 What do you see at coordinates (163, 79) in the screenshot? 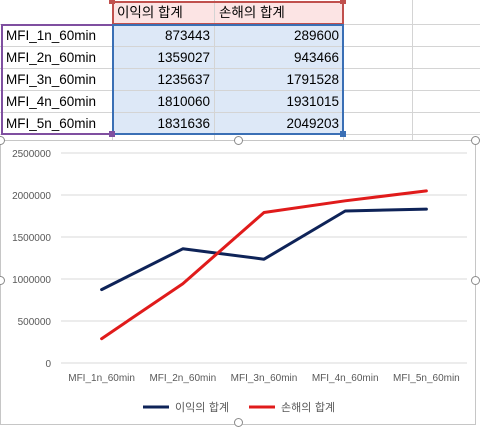
I see `profit-cell: 1235637` at bounding box center [163, 79].